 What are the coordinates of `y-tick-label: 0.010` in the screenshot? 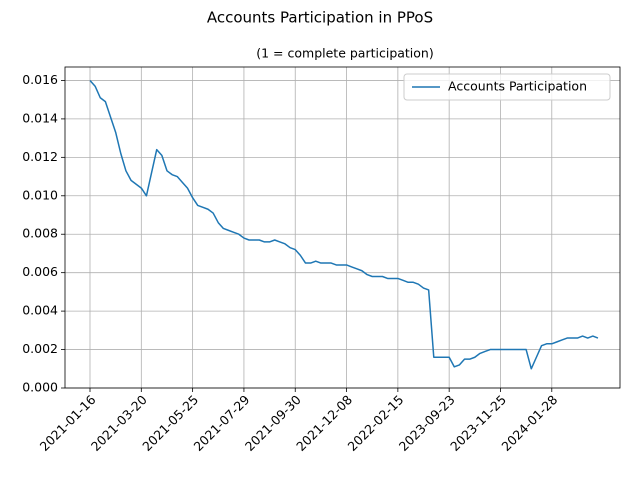 It's located at (40, 194).